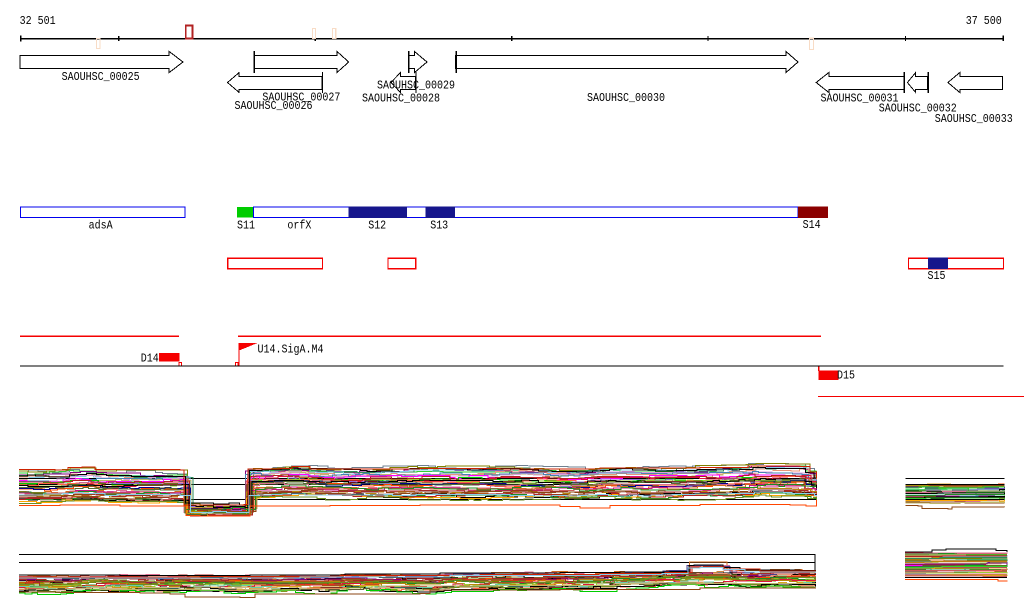  I want to click on svg-text: D15, so click(846, 376).